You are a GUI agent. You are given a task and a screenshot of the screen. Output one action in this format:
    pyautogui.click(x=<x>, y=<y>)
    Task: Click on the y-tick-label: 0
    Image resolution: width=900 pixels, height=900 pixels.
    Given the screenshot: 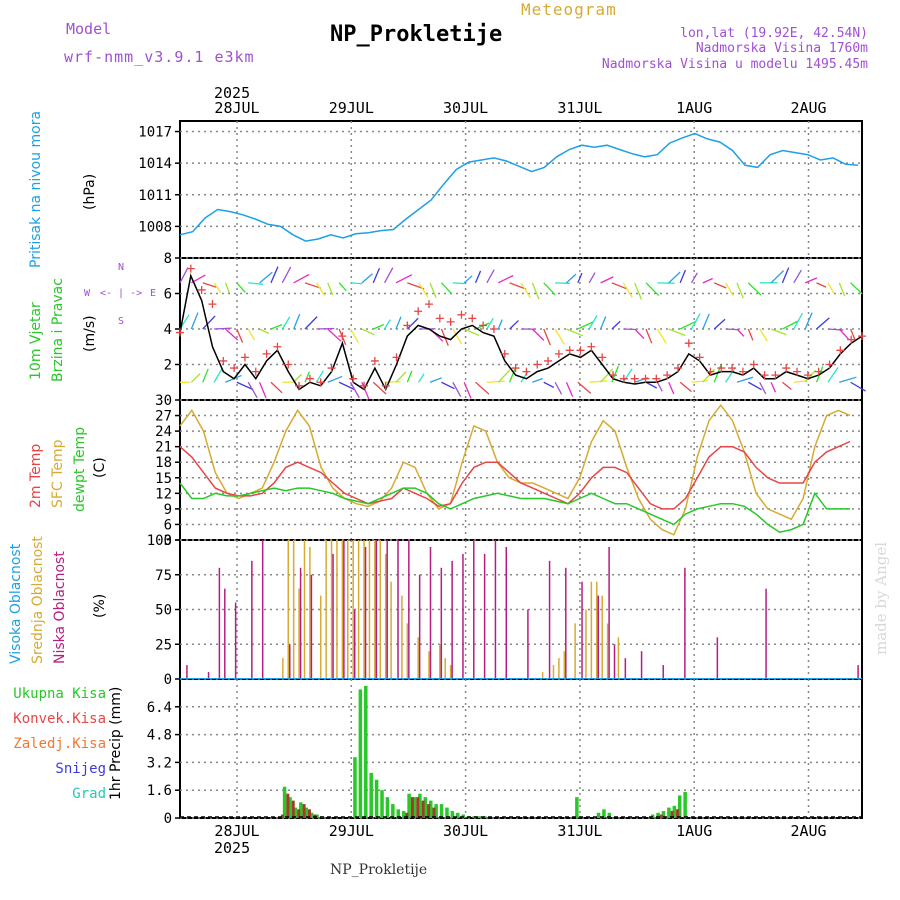 What is the action you would take?
    pyautogui.click(x=168, y=819)
    